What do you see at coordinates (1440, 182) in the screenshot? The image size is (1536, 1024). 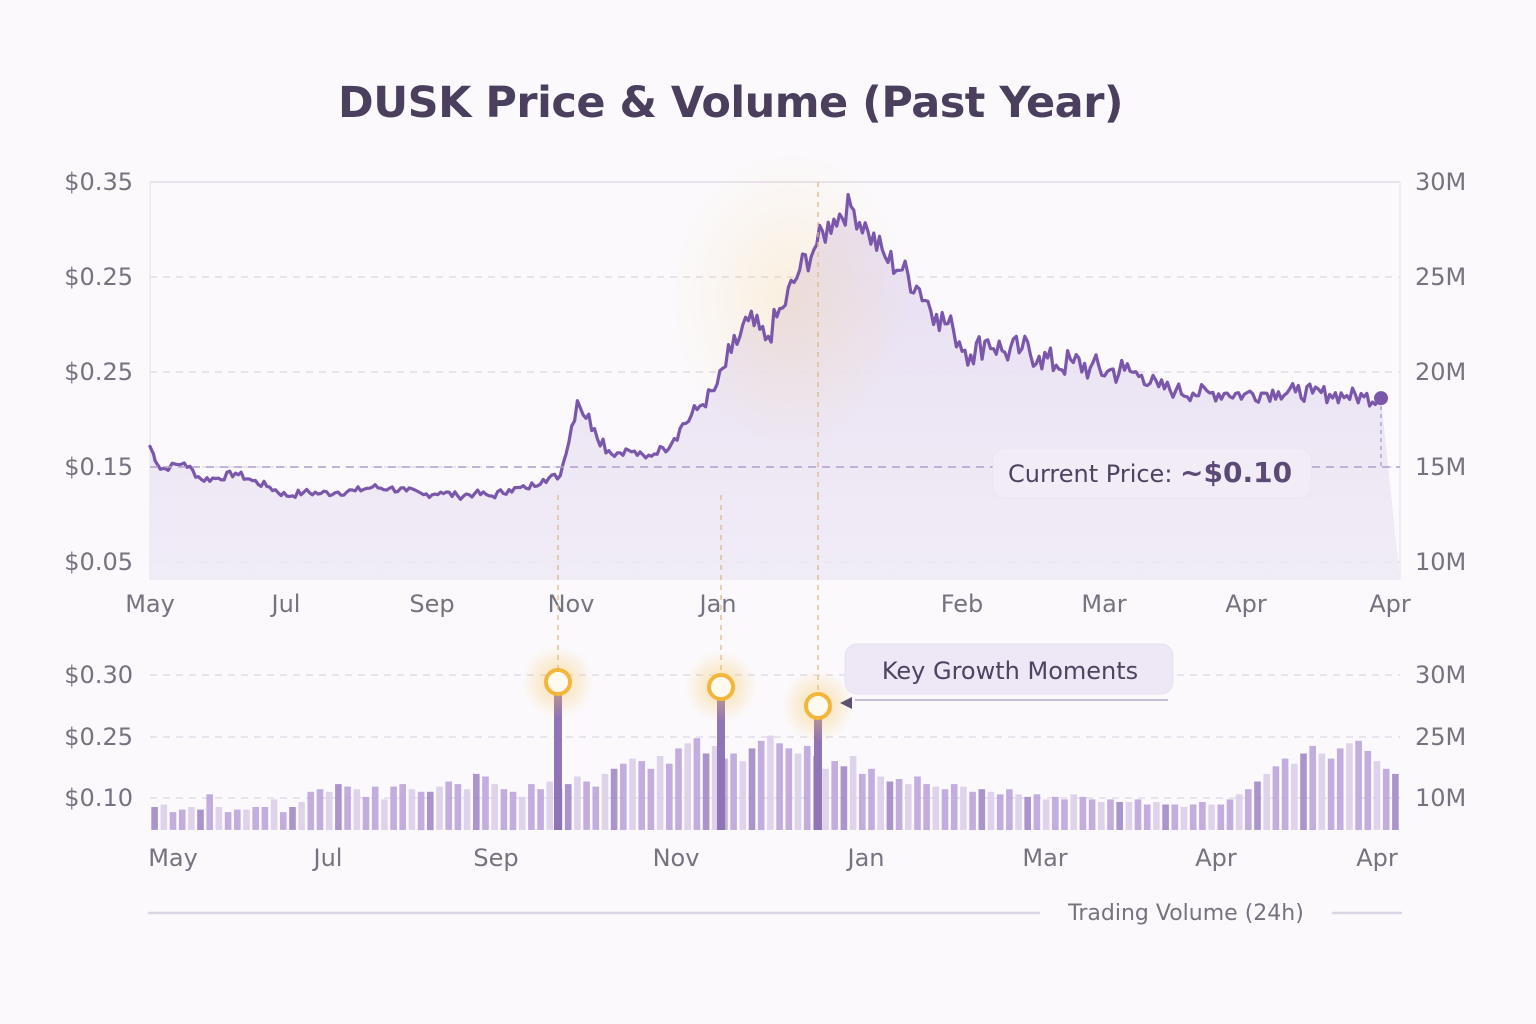 I see `price-y2-tick-label: 30M` at bounding box center [1440, 182].